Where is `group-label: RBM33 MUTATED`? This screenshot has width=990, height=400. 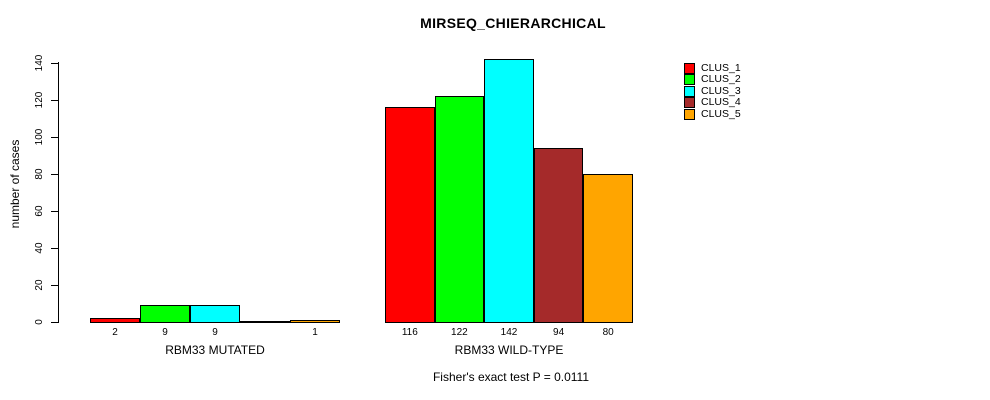 group-label: RBM33 MUTATED is located at coordinates (215, 350).